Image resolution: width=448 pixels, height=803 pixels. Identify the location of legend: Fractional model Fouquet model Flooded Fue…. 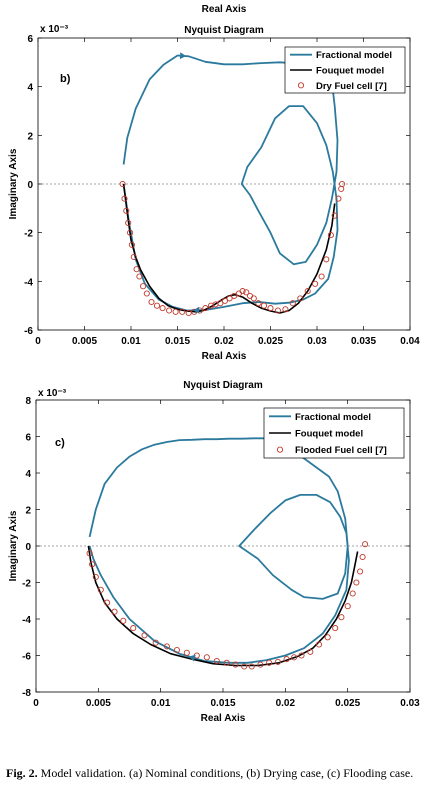
(334, 433).